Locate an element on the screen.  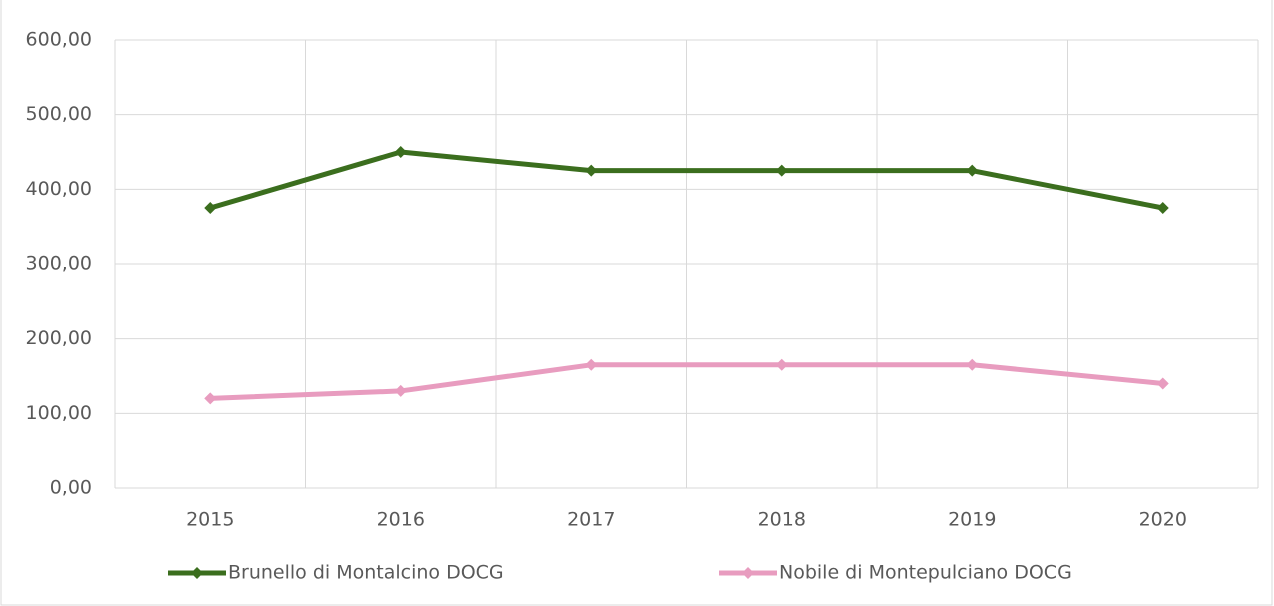
y-tick-label: 400,00 is located at coordinates (59, 189).